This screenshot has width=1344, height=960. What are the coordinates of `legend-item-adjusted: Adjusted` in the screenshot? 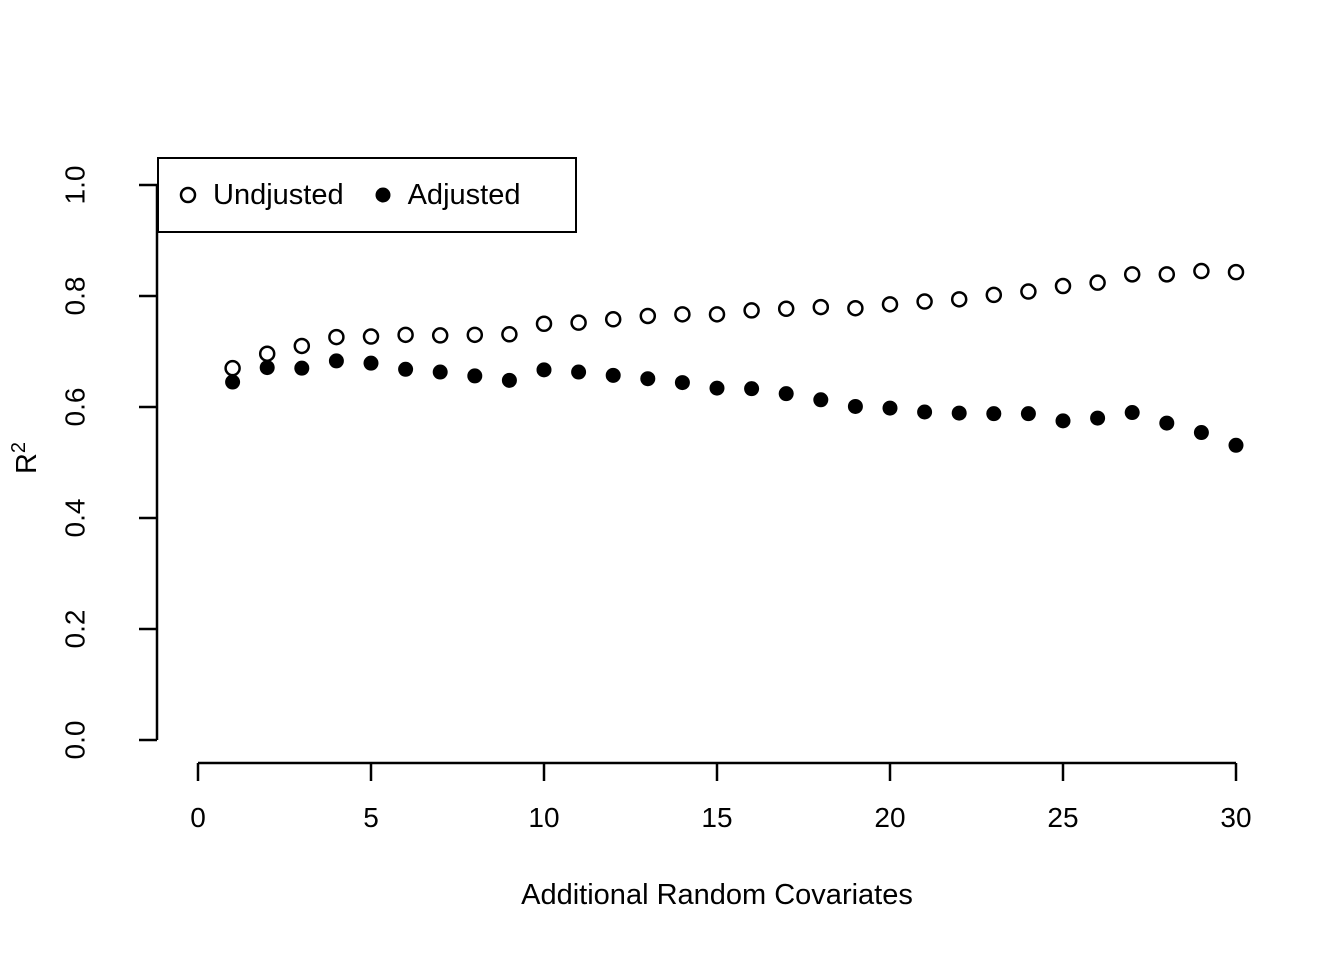 It's located at (446, 195).